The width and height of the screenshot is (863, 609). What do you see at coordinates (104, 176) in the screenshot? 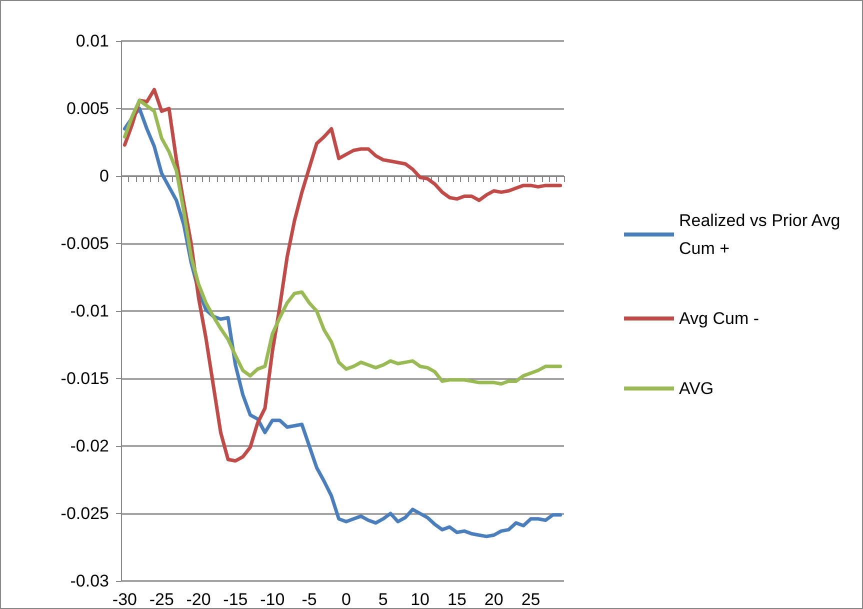
I see `y-tick-label: 0` at bounding box center [104, 176].